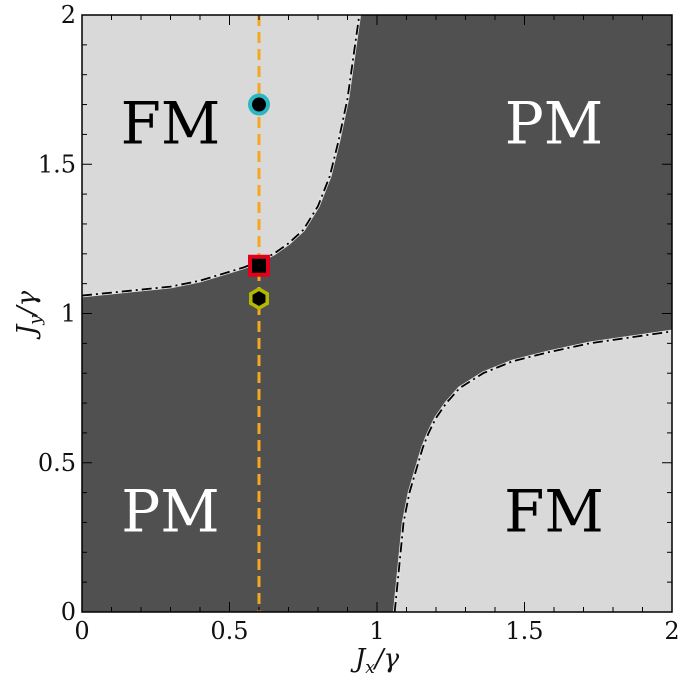  Describe the element at coordinates (29, 315) in the screenshot. I see `y-axis-label: Jy/γ` at that location.